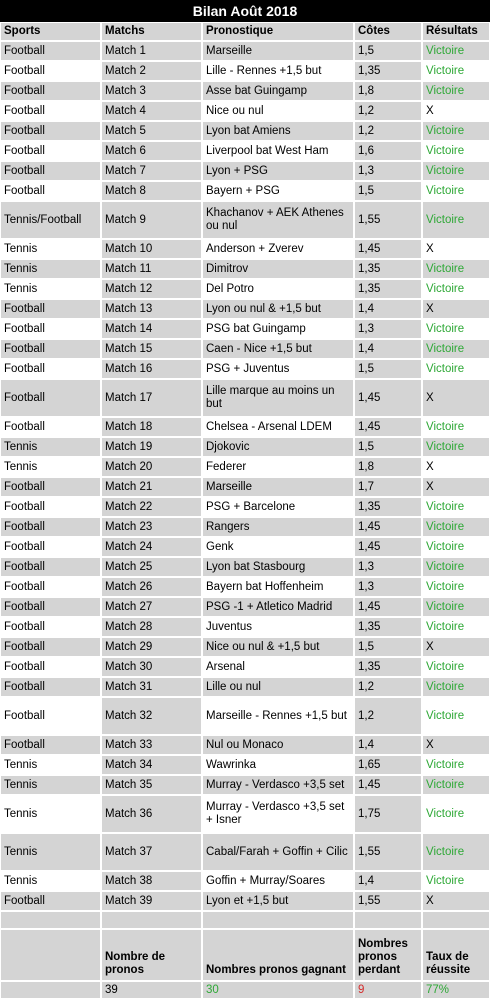 The image size is (490, 999). Describe the element at coordinates (245, 269) in the screenshot. I see `table-row: Tennis Match 11 Dimitrov 1,35 Victoire` at that location.